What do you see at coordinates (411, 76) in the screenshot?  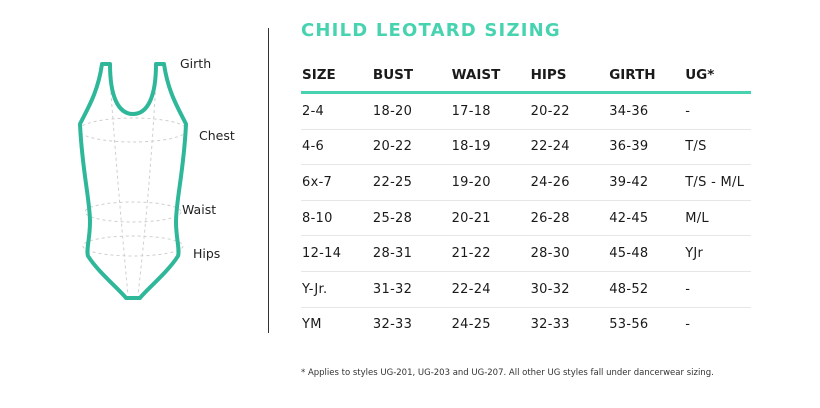 I see `column-header: BUST` at bounding box center [411, 76].